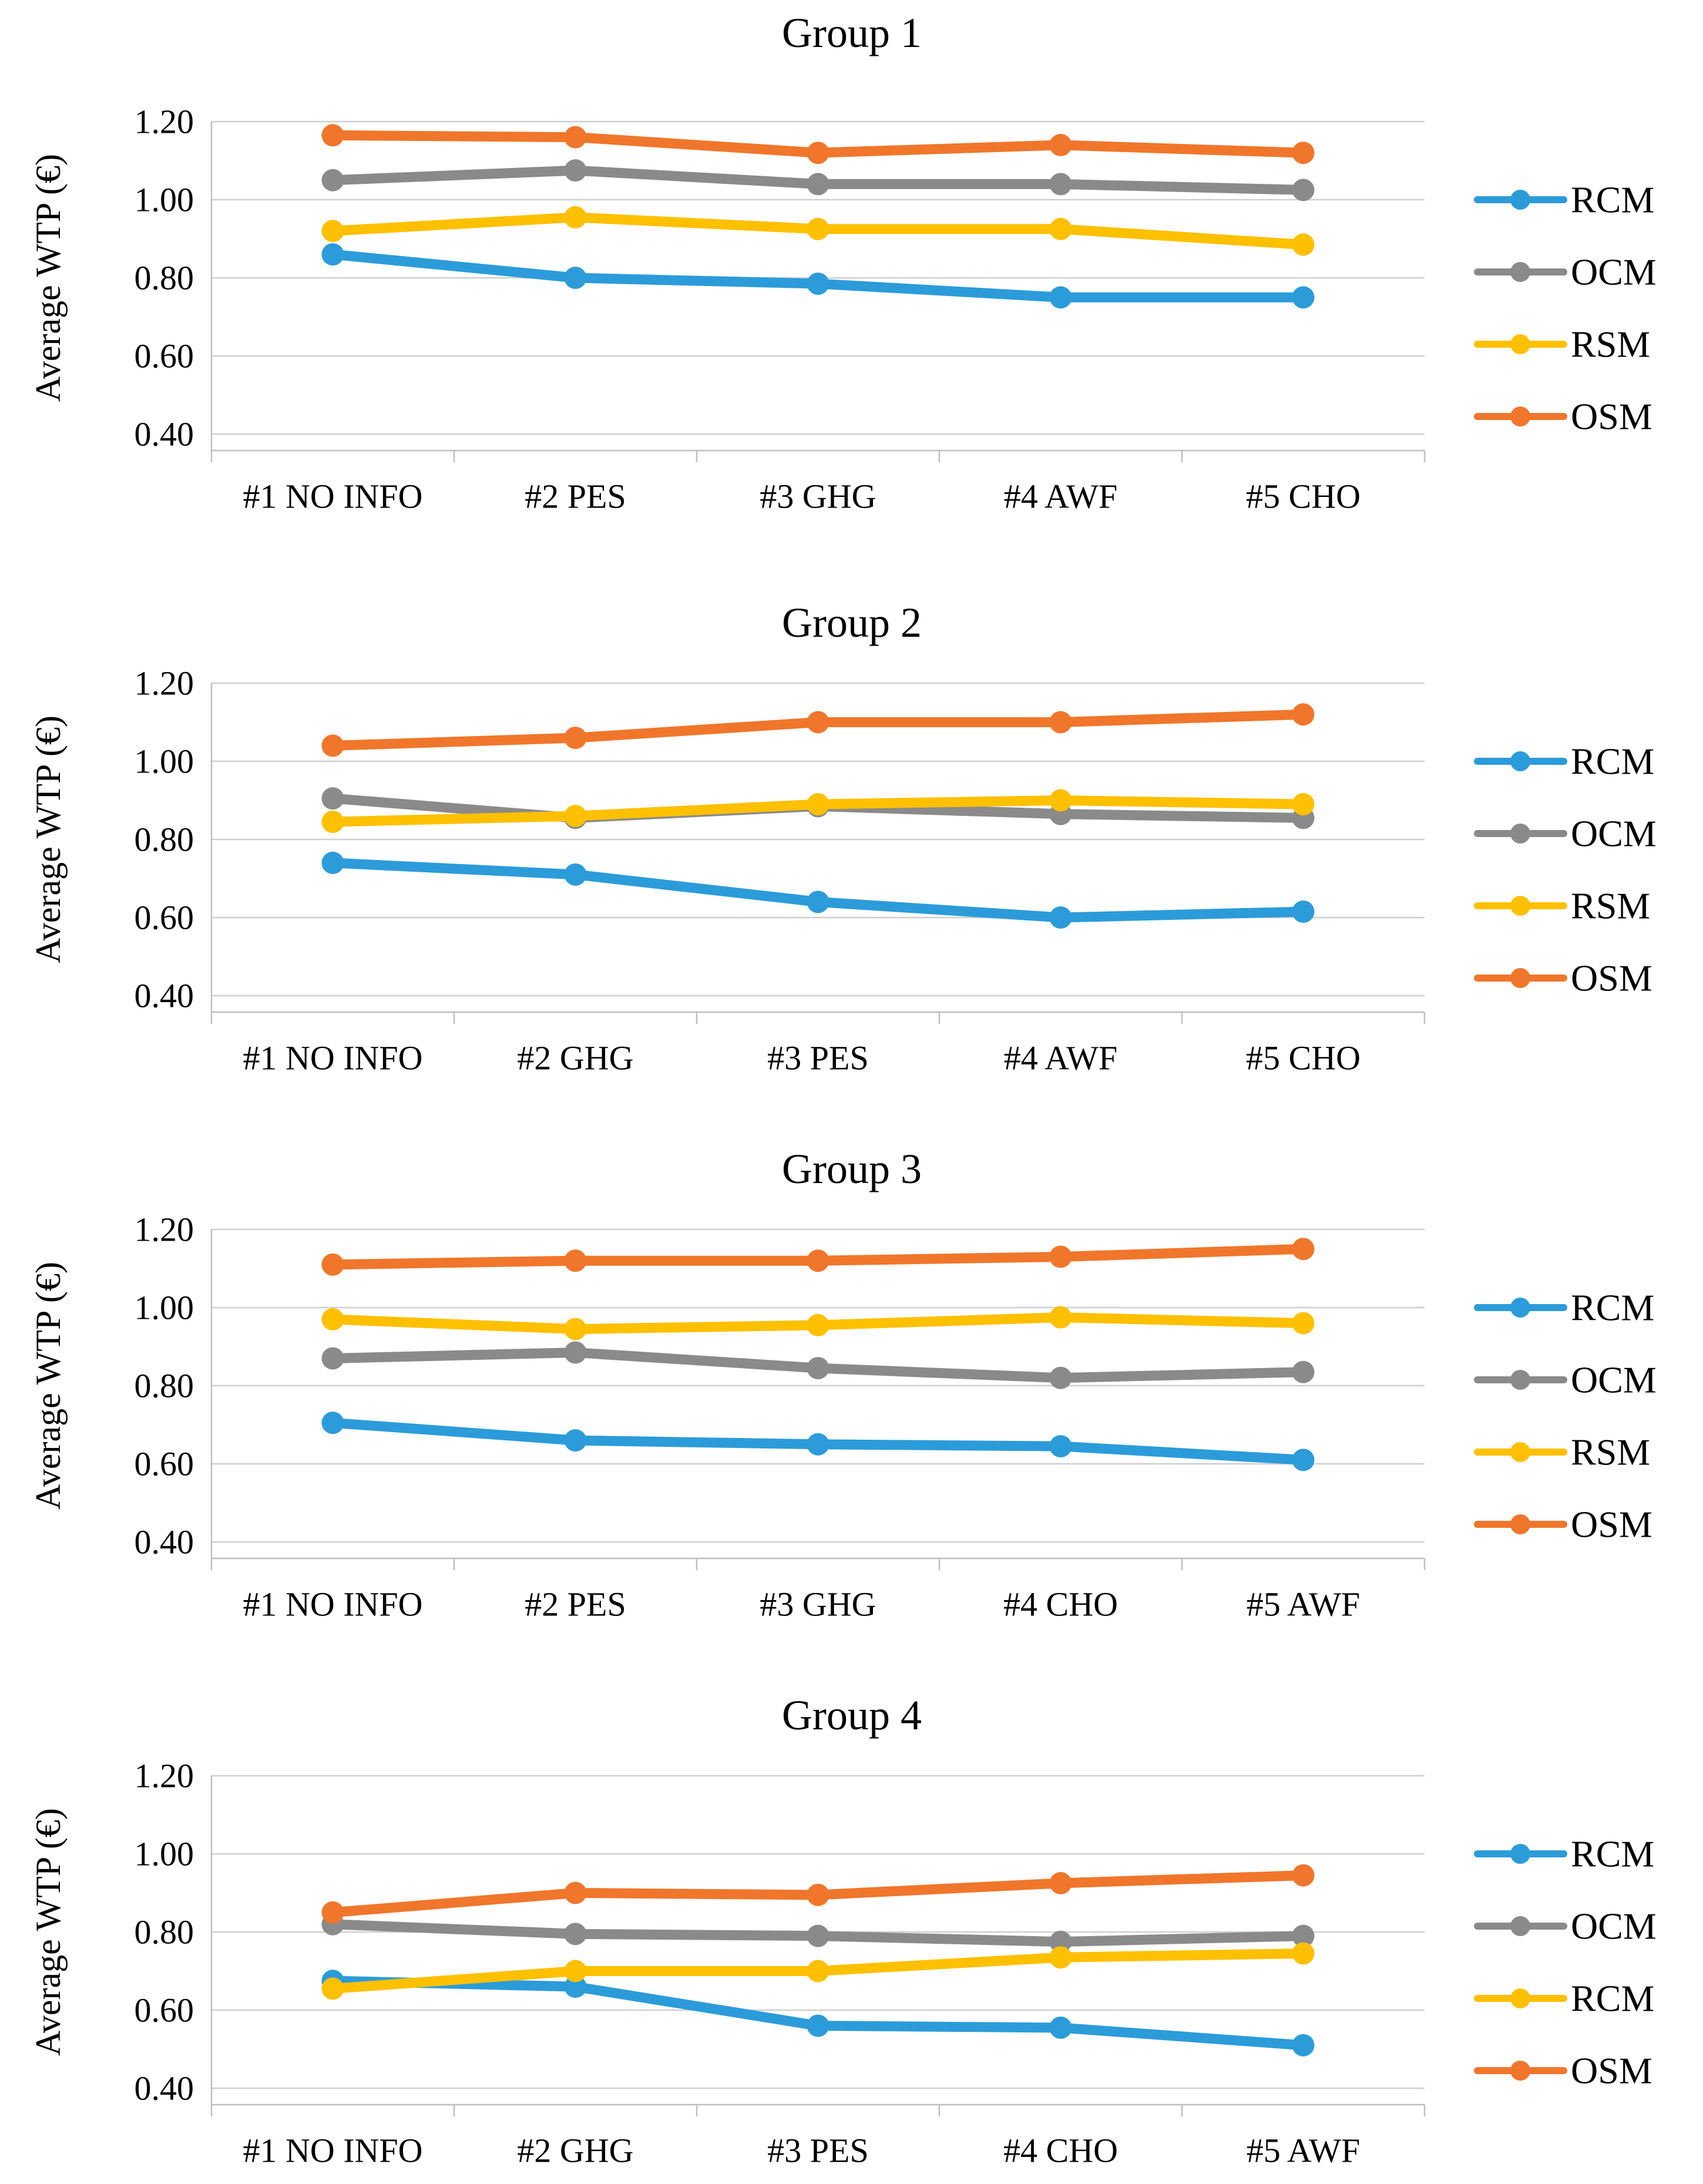  Describe the element at coordinates (1611, 1452) in the screenshot. I see `legend-label: RSM` at that location.